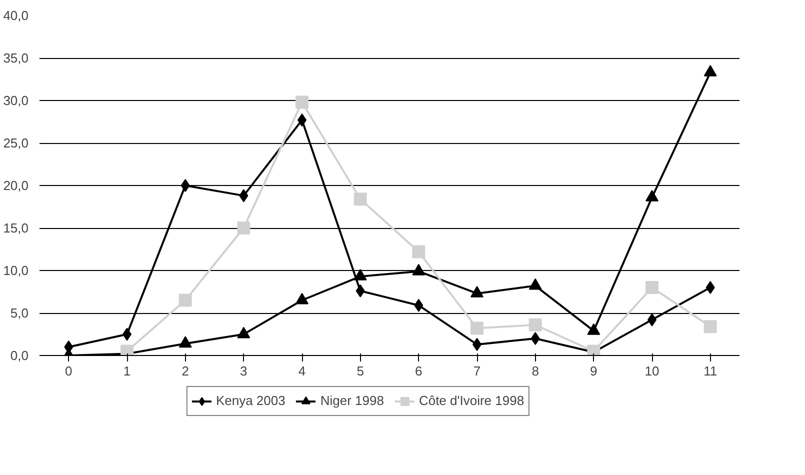  What do you see at coordinates (251, 400) in the screenshot?
I see `legend-label: Kenya 2003` at bounding box center [251, 400].